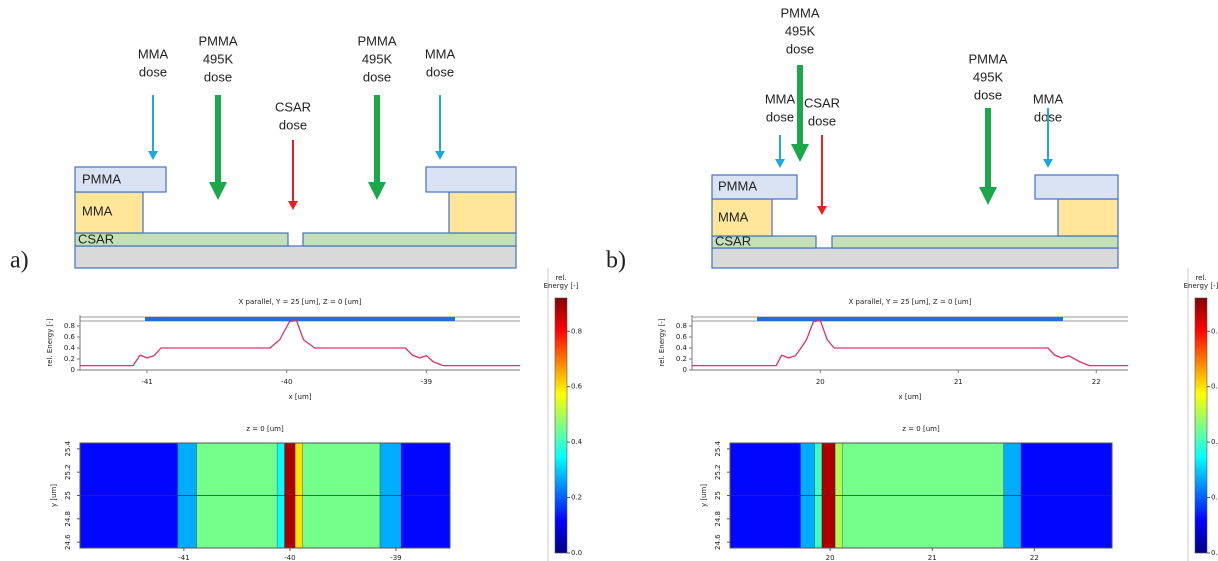 Image resolution: width=1218 pixels, height=561 pixels. Describe the element at coordinates (1034, 557) in the screenshot. I see `x-tick-label: 22` at that location.